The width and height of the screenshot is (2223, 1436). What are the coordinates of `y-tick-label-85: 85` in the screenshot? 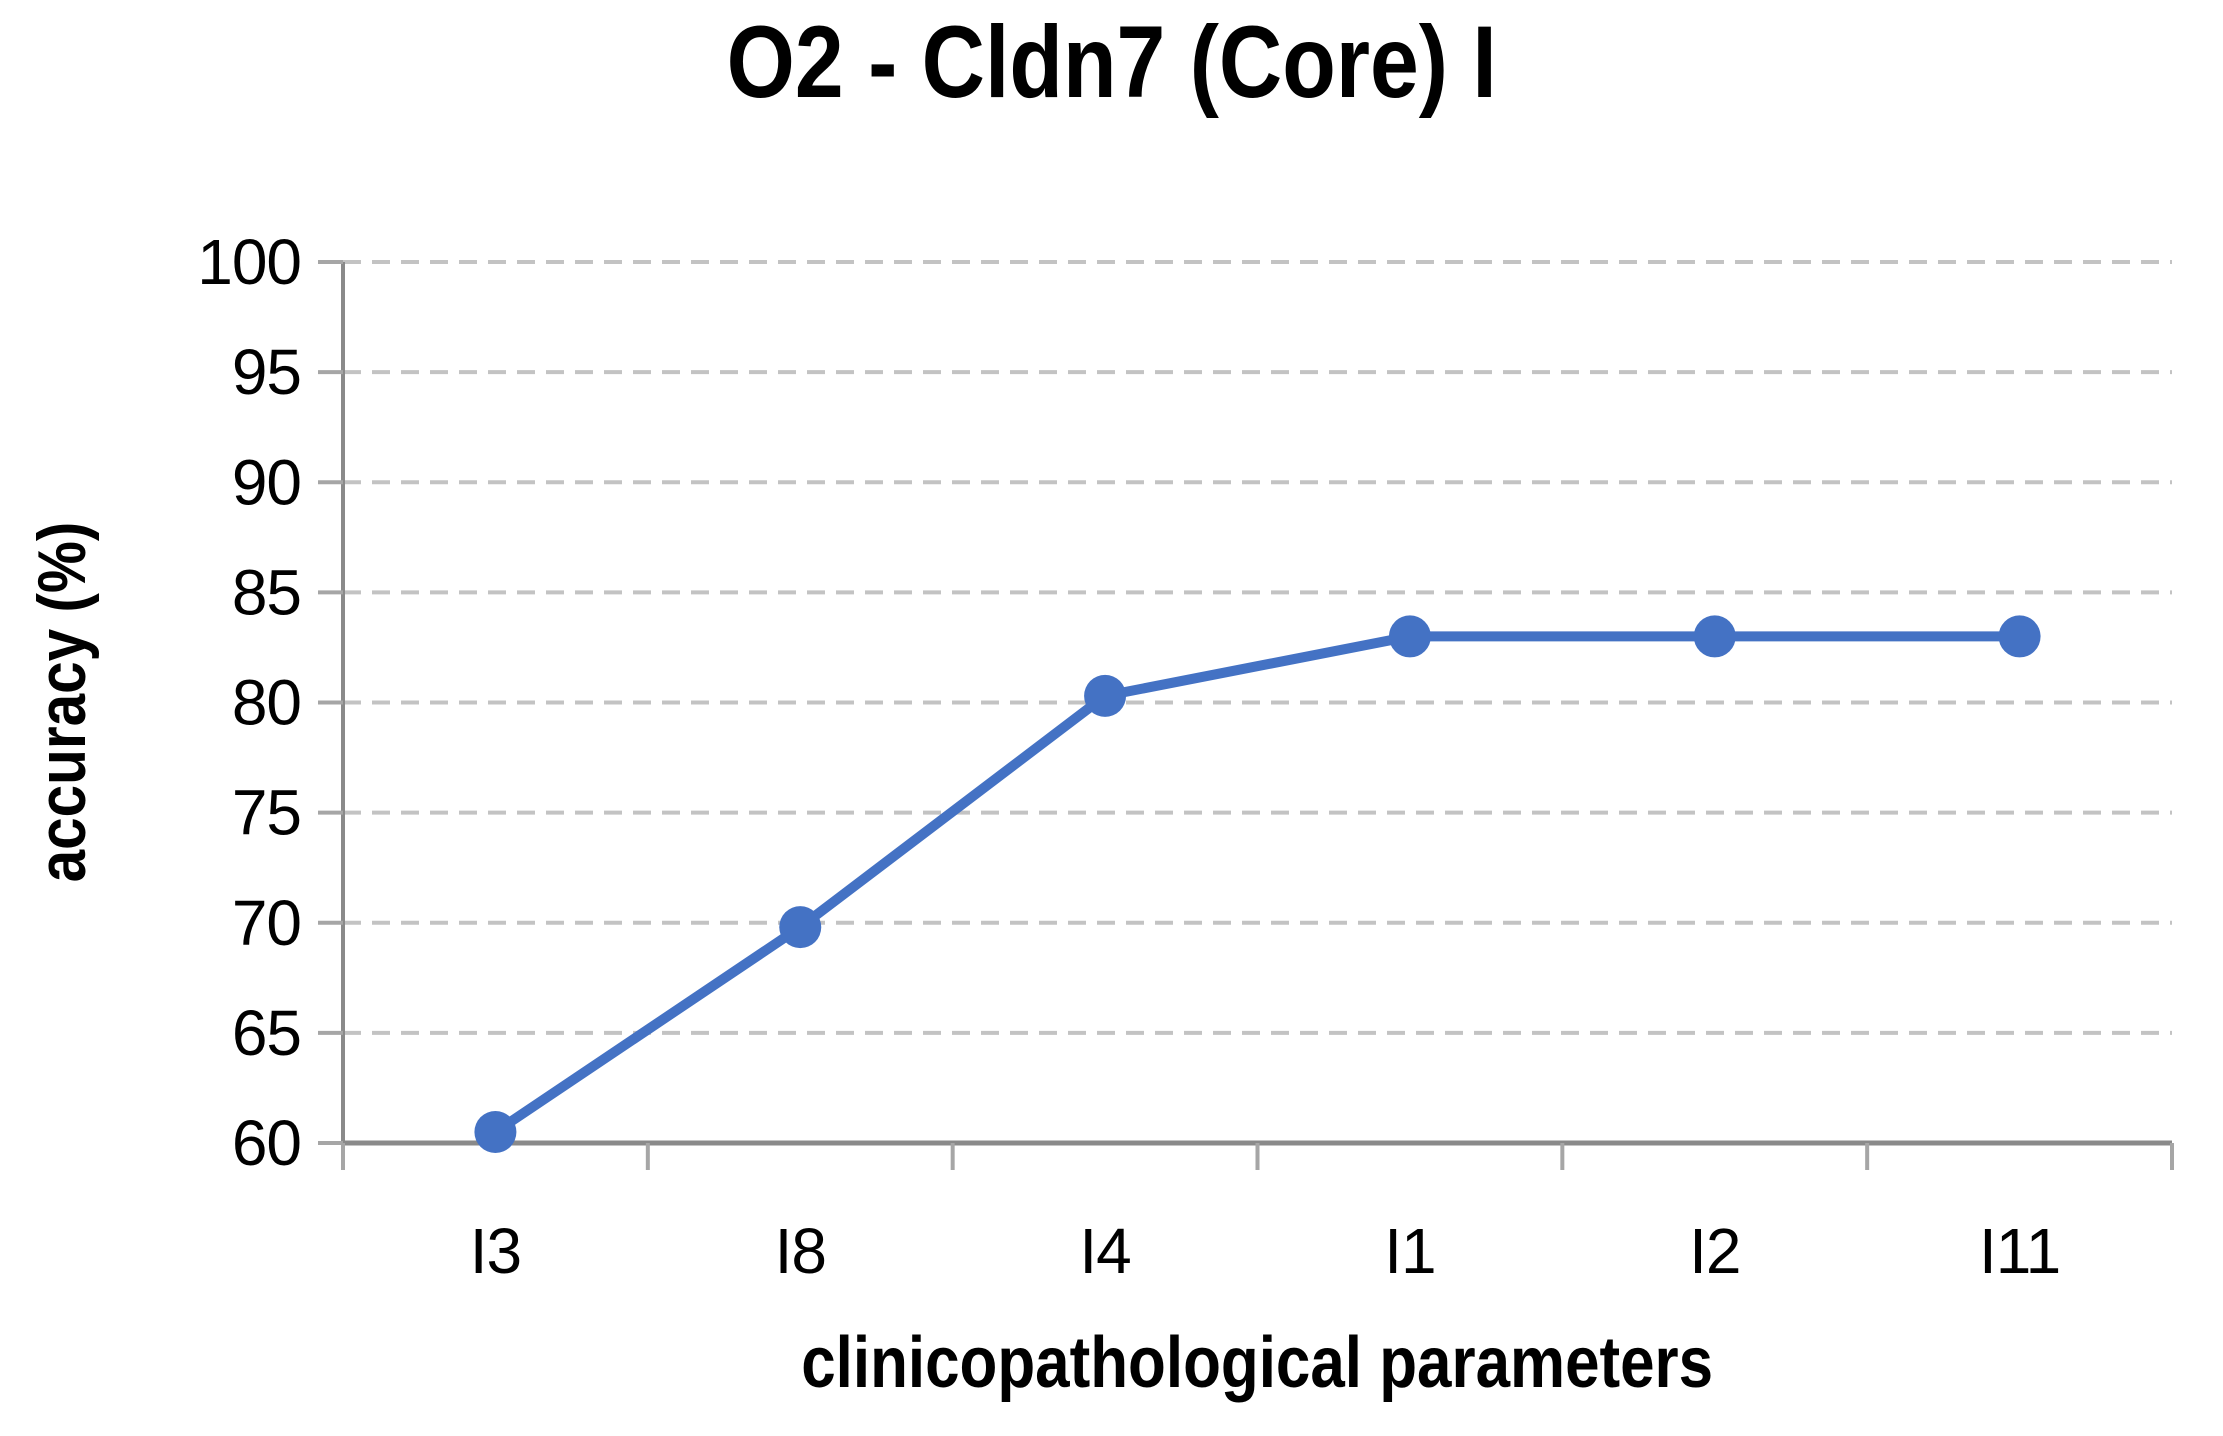 It's located at (266, 592).